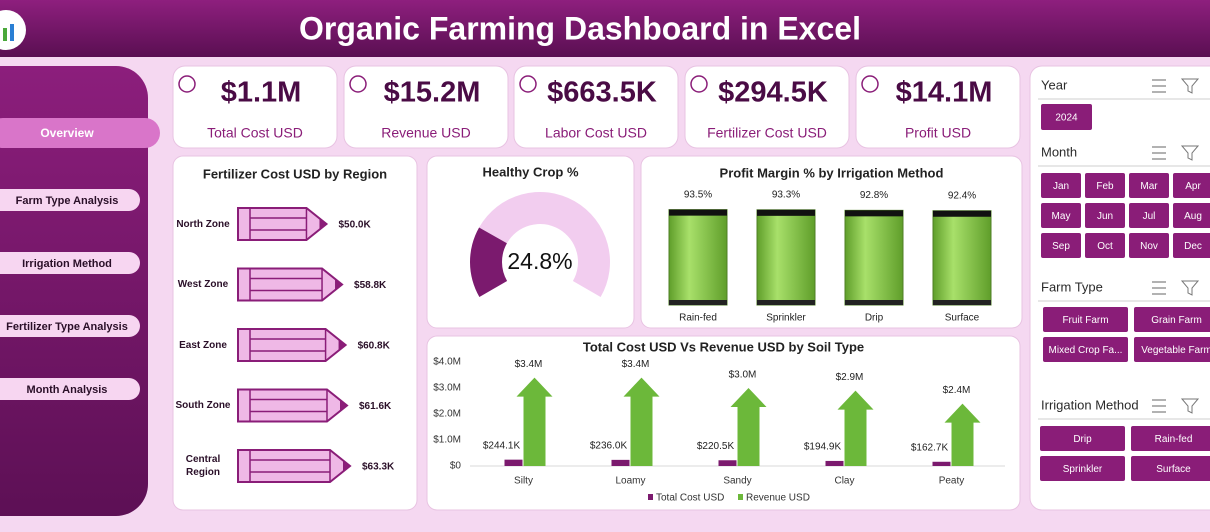  Describe the element at coordinates (67, 264) in the screenshot. I see `nav-button-label: Irrigation Method` at that location.